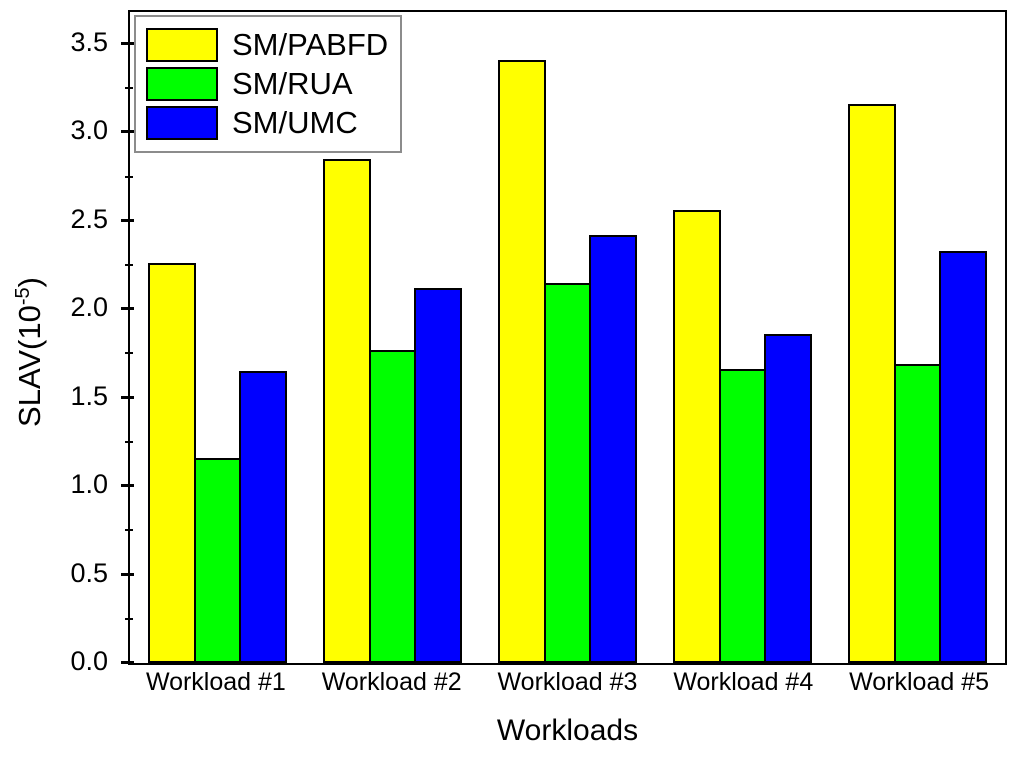 This screenshot has width=1024, height=762. What do you see at coordinates (89, 130) in the screenshot?
I see `y-tick-label: 3.0` at bounding box center [89, 130].